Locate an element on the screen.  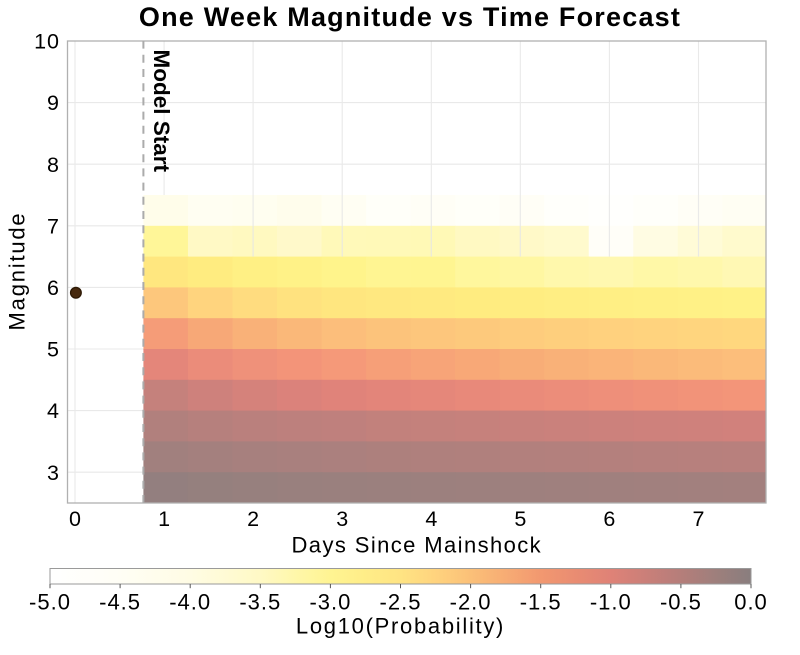
svg-text: -2.0 is located at coordinates (471, 602).